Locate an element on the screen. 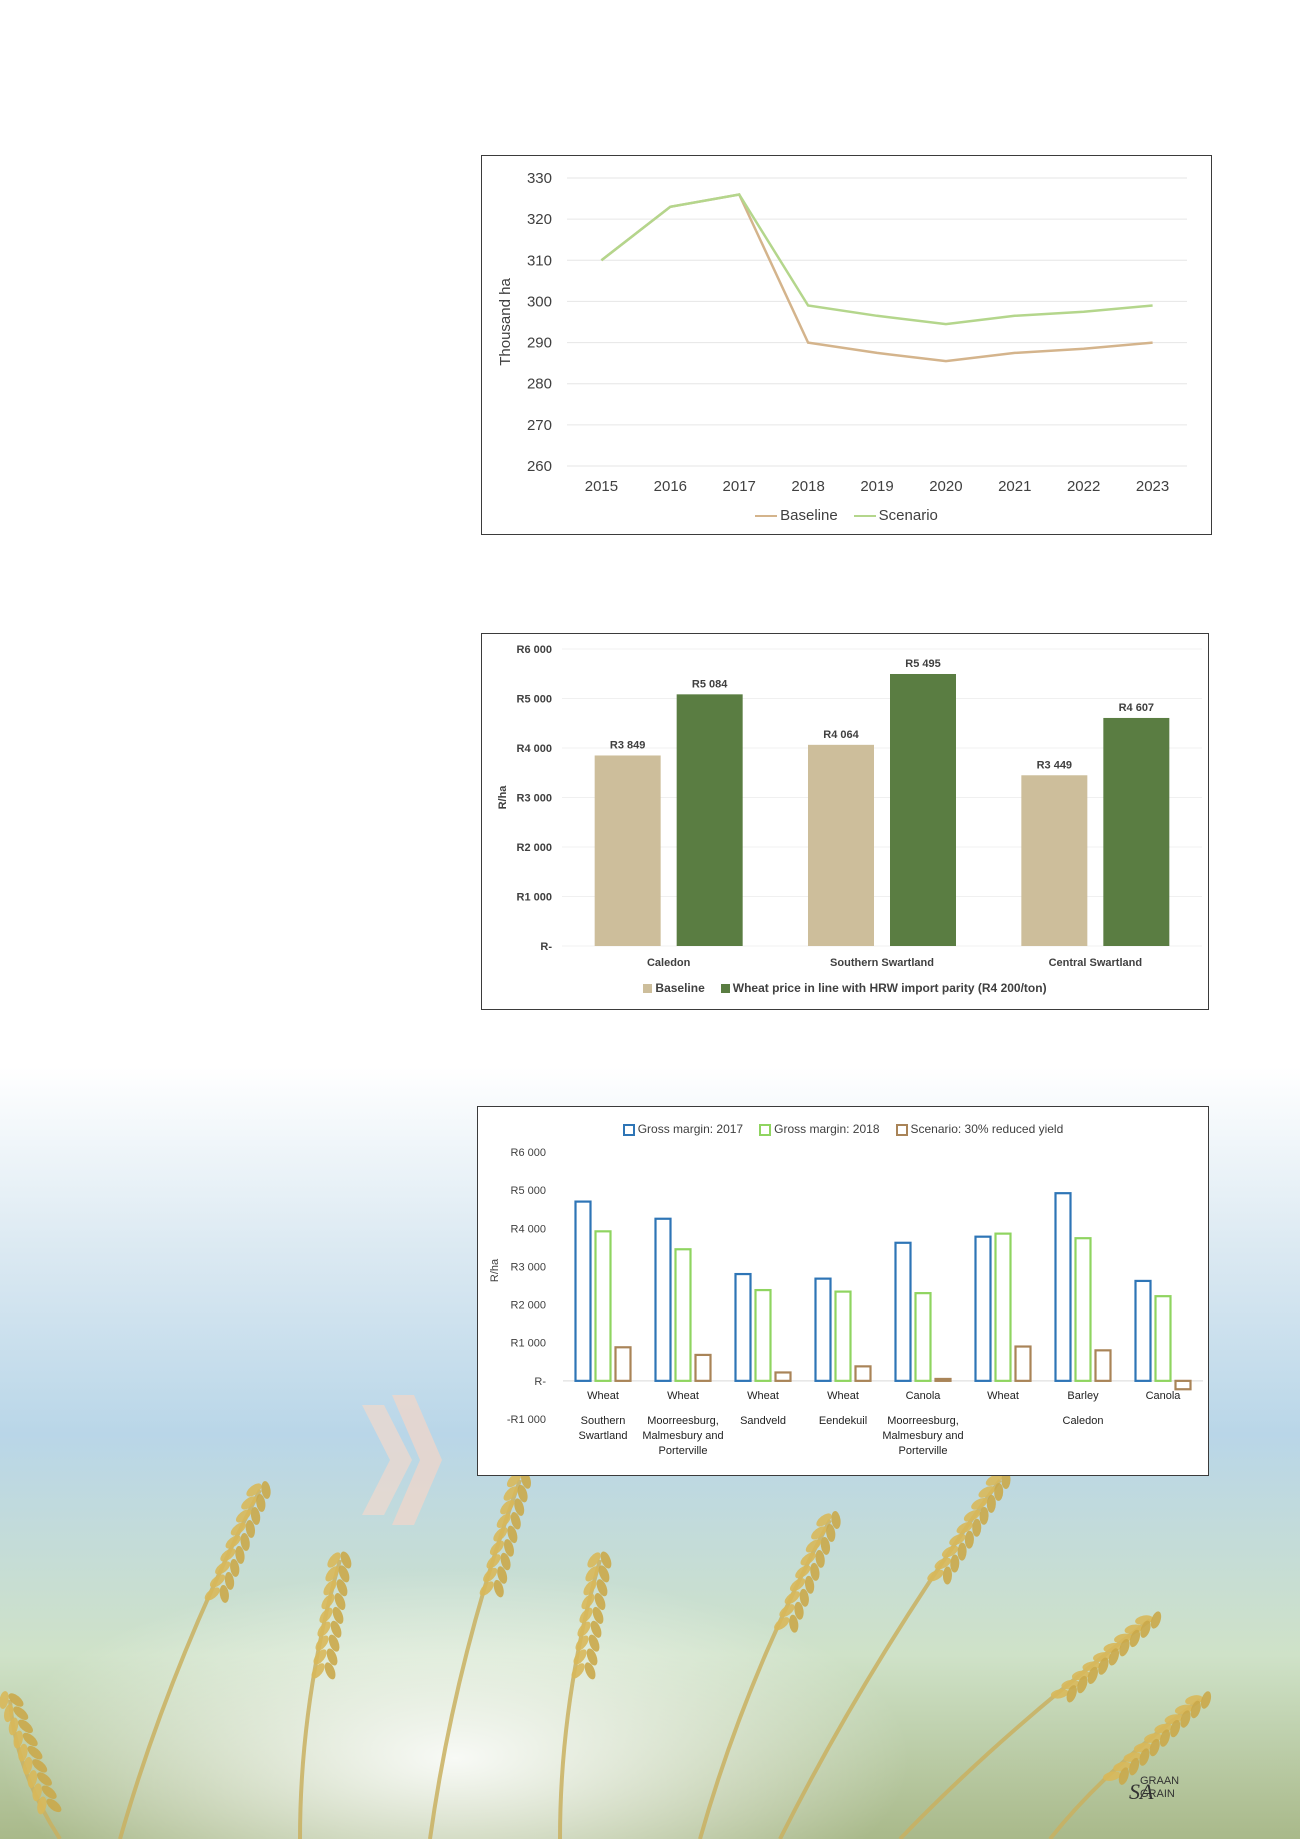 Image resolution: width=1300 pixels, height=1839 pixels. legend-swatch-gm2017 is located at coordinates (628, 1129).